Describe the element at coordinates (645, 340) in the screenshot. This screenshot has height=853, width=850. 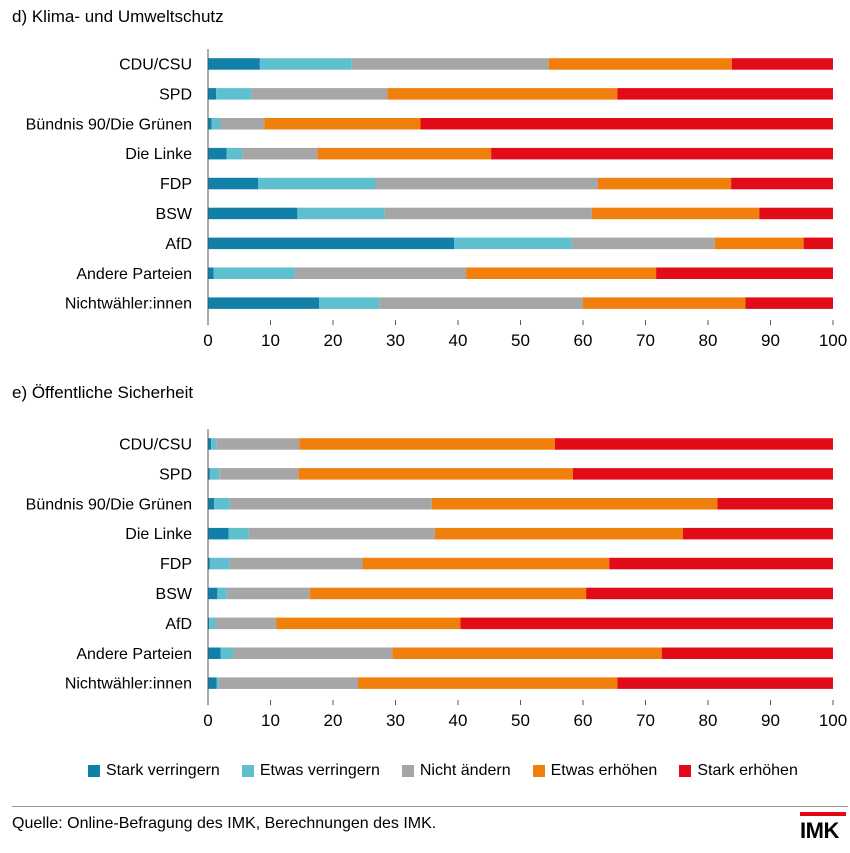
I see `x-tick-label-70: 70` at that location.